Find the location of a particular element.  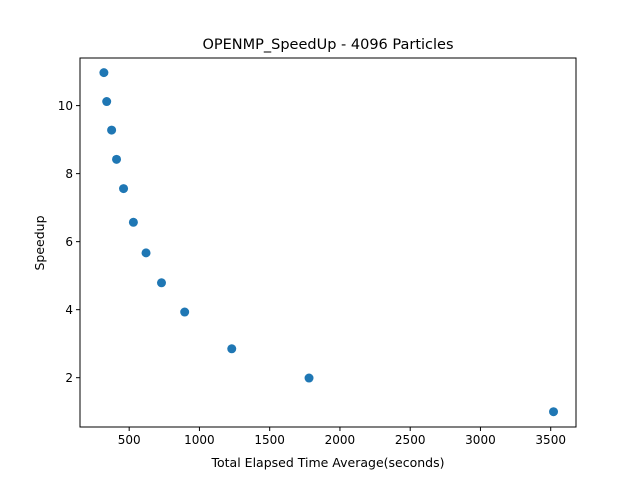

y-tick-label: 10 is located at coordinates (65, 106).